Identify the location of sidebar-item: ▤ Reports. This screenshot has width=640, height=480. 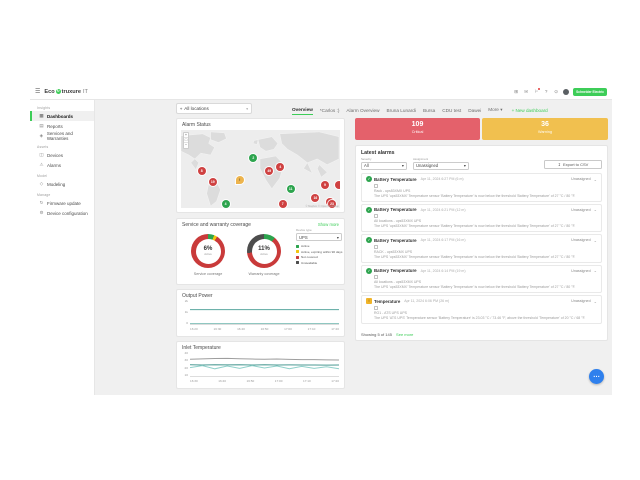
(62, 126).